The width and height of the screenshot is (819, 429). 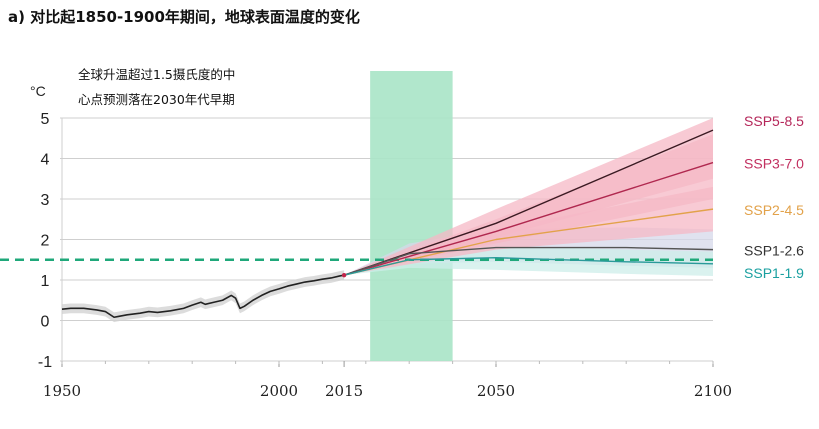 What do you see at coordinates (344, 391) in the screenshot?
I see `x-tick-label: 2015` at bounding box center [344, 391].